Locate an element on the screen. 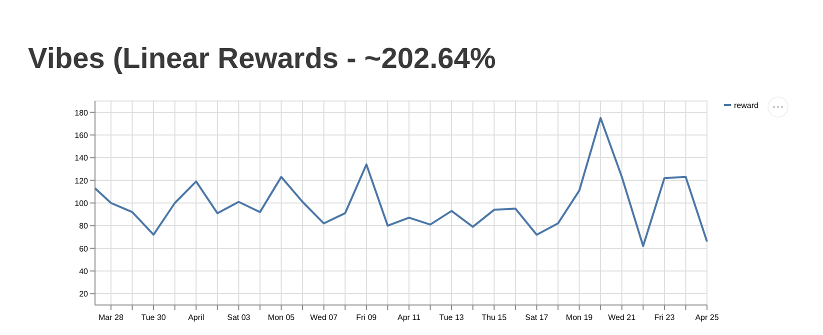  y-tick-label: 100 is located at coordinates (81, 203).